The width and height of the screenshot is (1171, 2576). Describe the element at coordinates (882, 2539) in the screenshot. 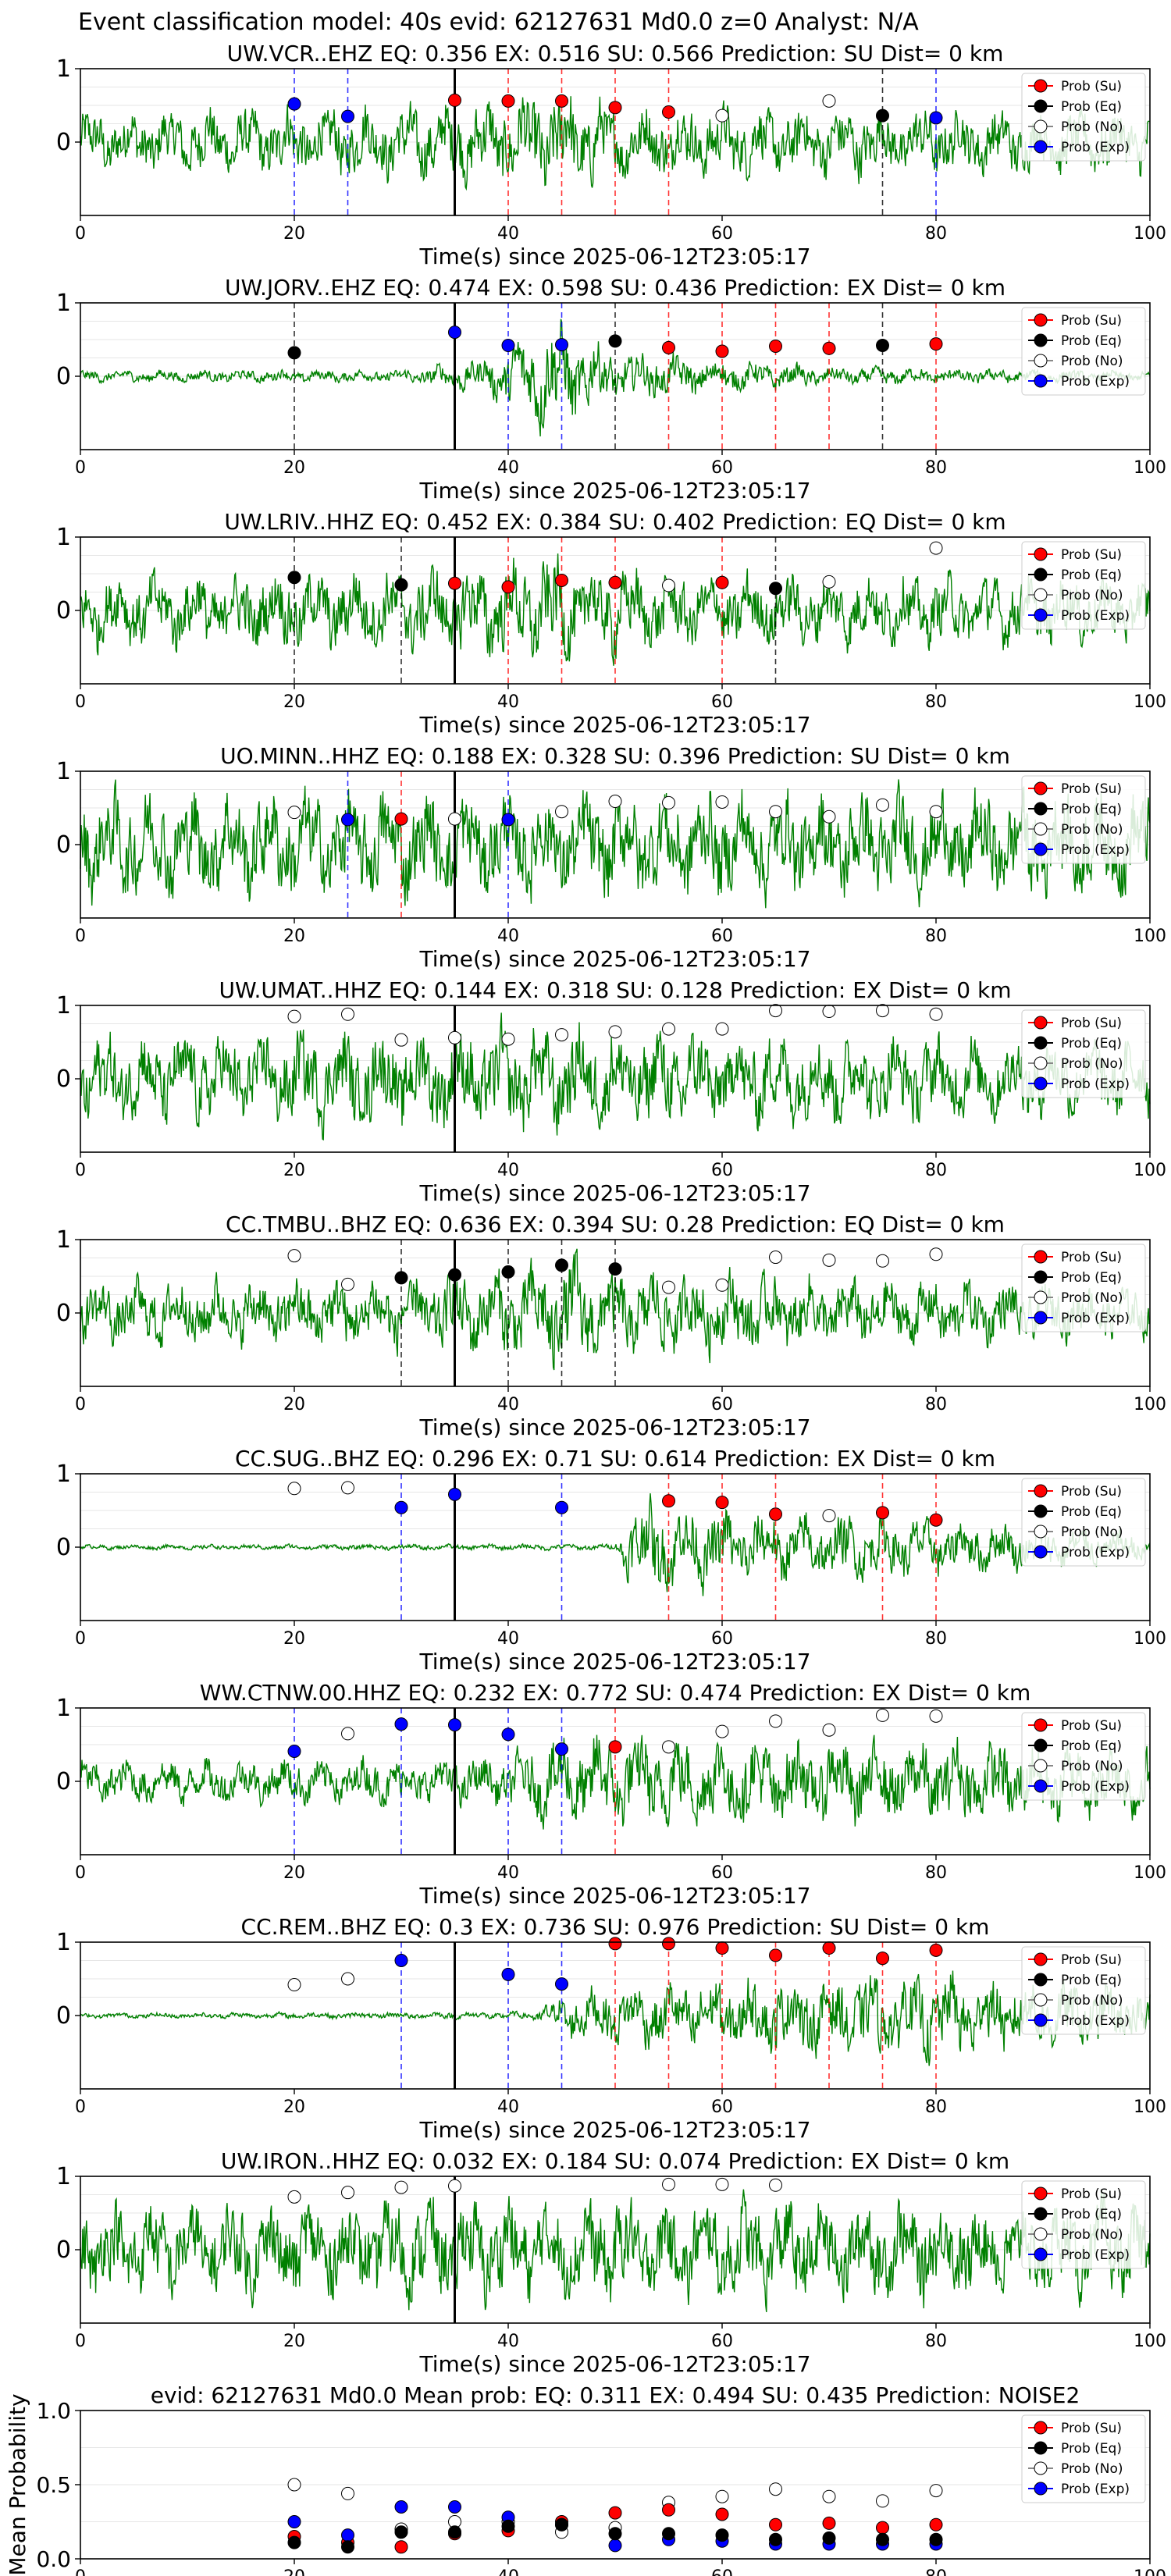

I see `mean-marker-eq` at that location.